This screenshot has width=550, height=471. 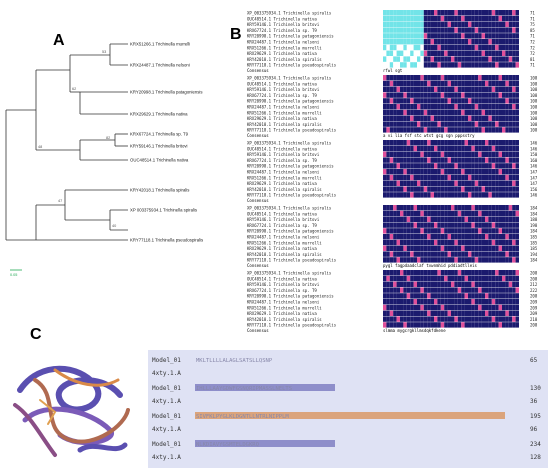 I want to click on tree-taxon: KRY77118.1 Trichinella pseudospiralis, so click(x=166, y=240).